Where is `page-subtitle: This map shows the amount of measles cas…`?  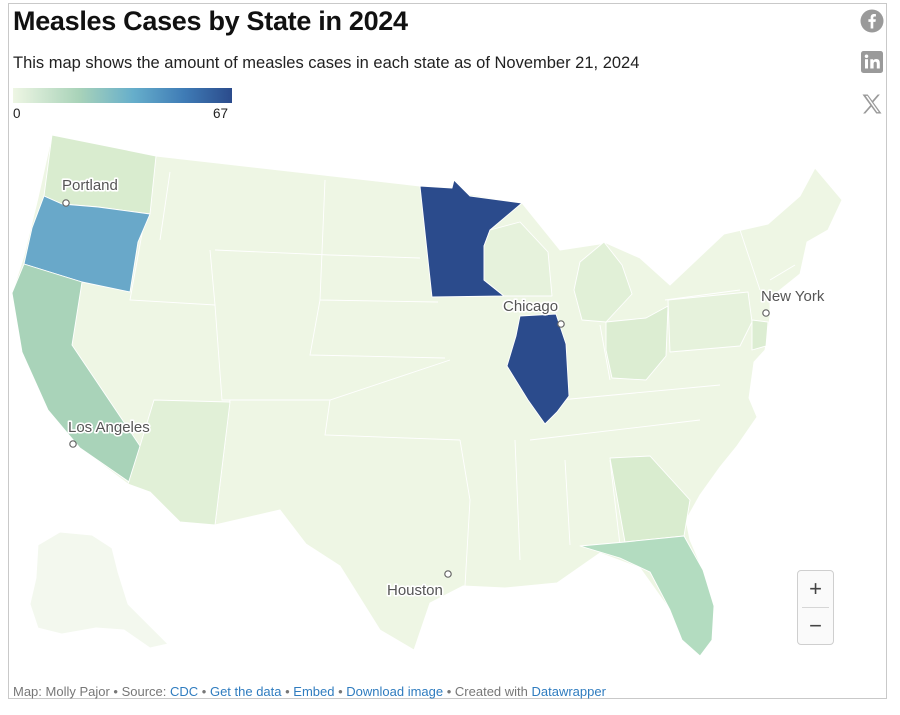 page-subtitle: This map shows the amount of measles cas… is located at coordinates (326, 63).